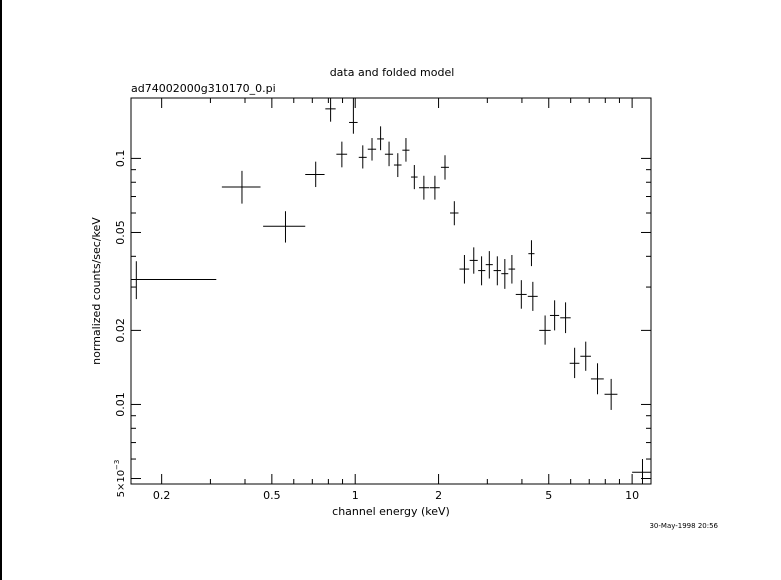 Image resolution: width=781 pixels, height=580 pixels. What do you see at coordinates (392, 72) in the screenshot?
I see `chart-title: data and folded model` at bounding box center [392, 72].